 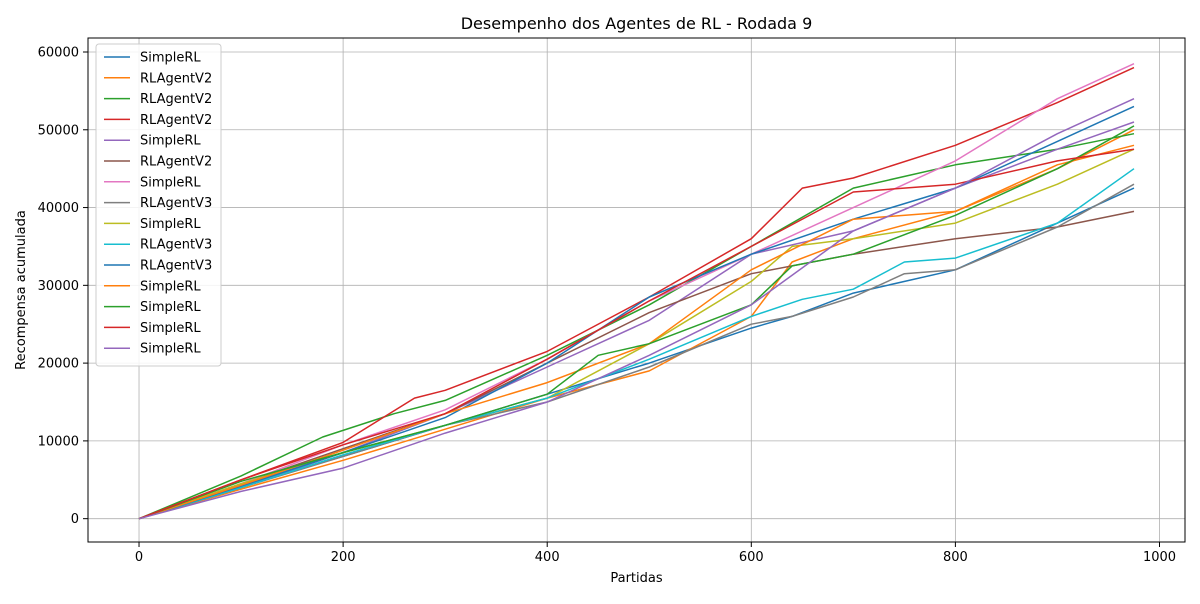 What do you see at coordinates (955, 557) in the screenshot?
I see `x-tick-label: 800` at bounding box center [955, 557].